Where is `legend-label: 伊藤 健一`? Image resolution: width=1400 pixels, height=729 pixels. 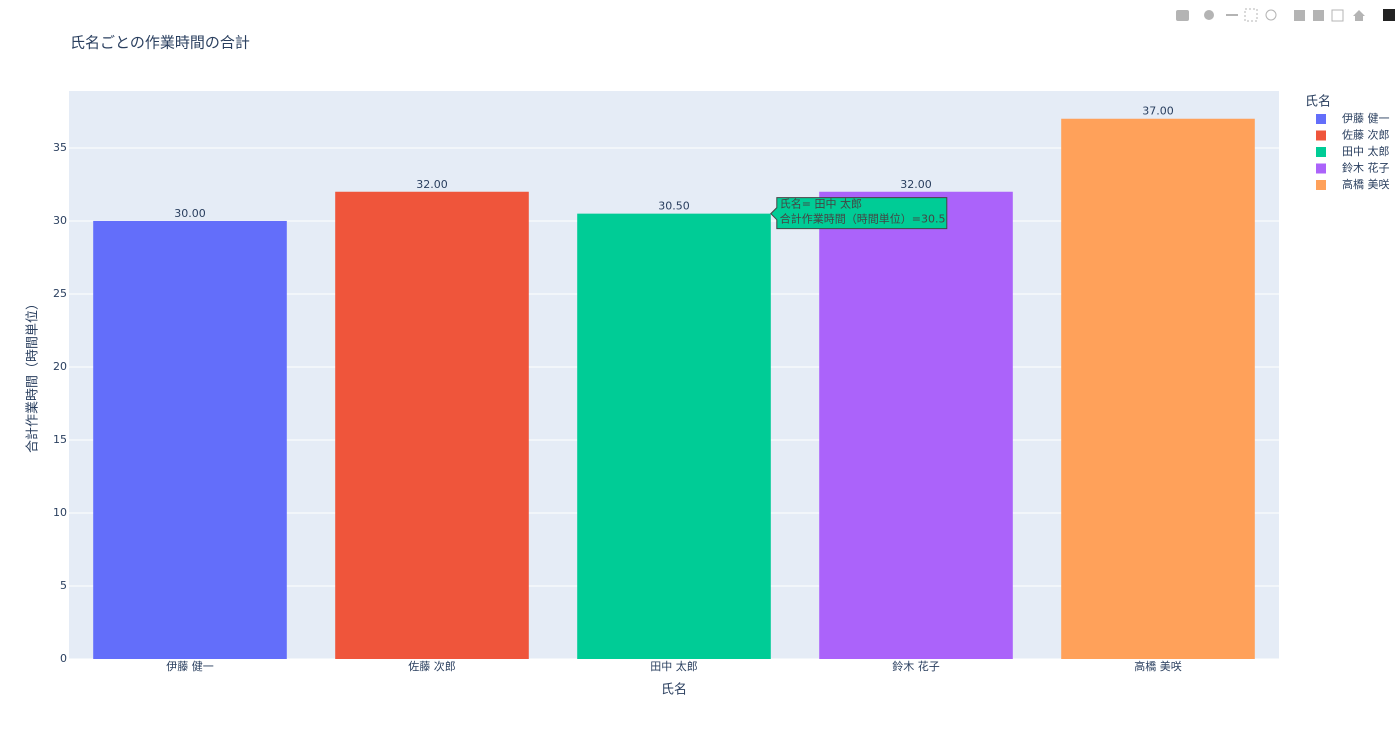 legend-label: 伊藤 健一 is located at coordinates (1366, 118).